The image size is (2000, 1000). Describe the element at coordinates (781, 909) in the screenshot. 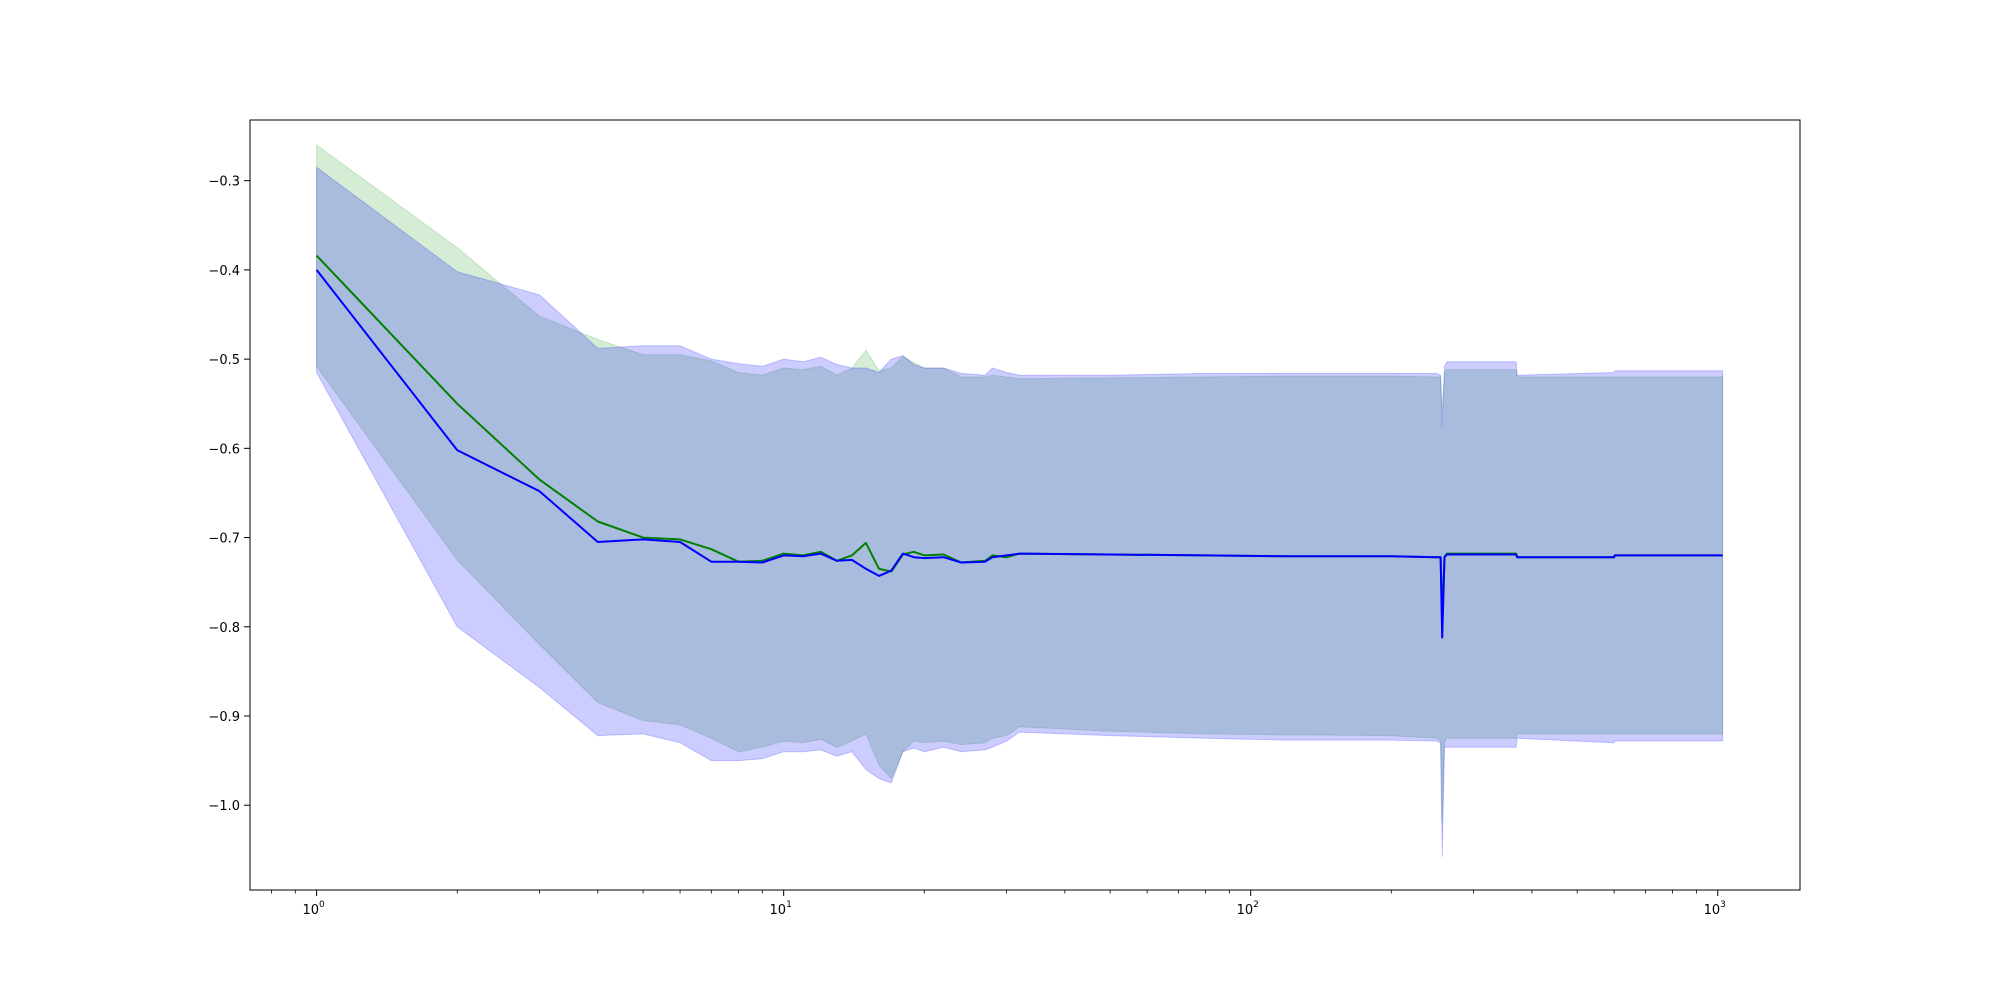

I see `x-tick-label: 10¹` at that location.